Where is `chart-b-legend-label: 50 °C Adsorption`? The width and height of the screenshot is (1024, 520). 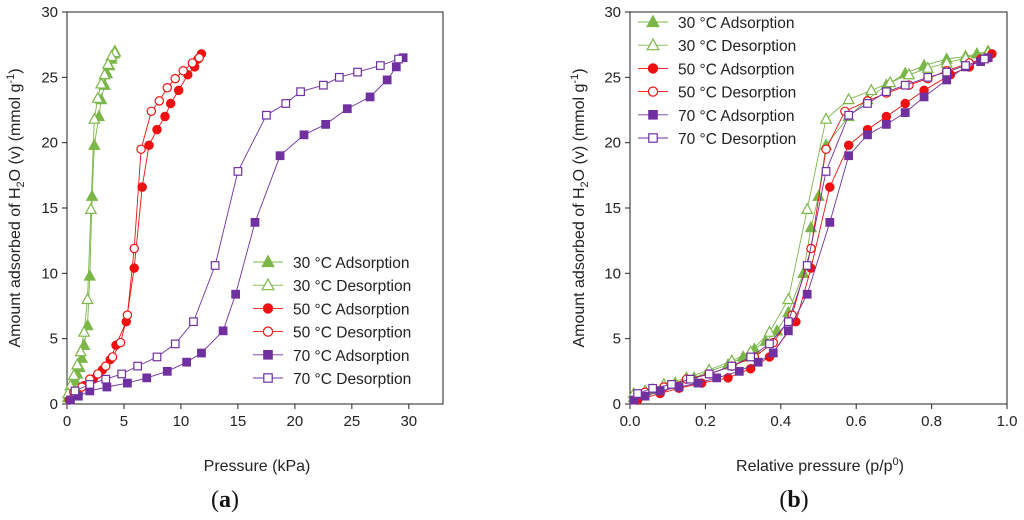 chart-b-legend-label: 50 °C Adsorption is located at coordinates (736, 69).